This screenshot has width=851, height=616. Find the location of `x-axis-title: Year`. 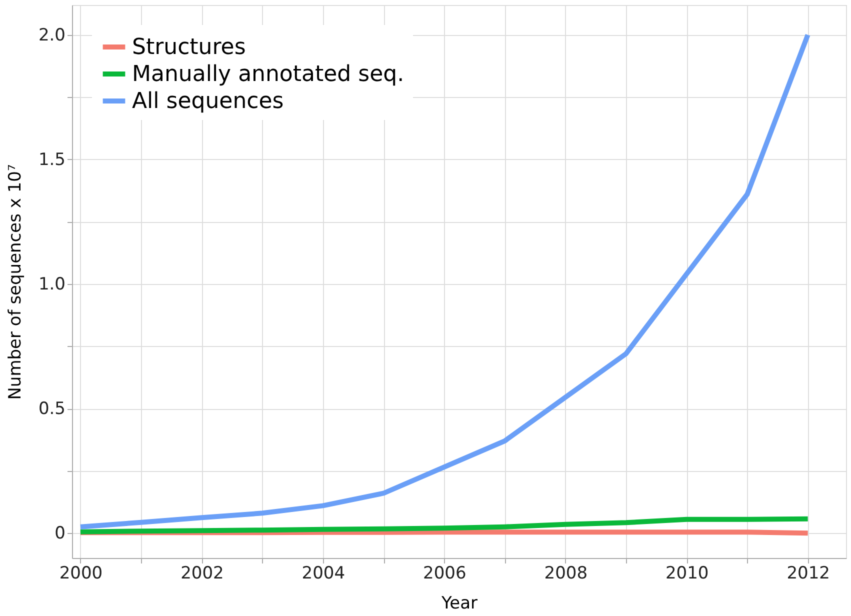

x-axis-title: Year is located at coordinates (459, 604).